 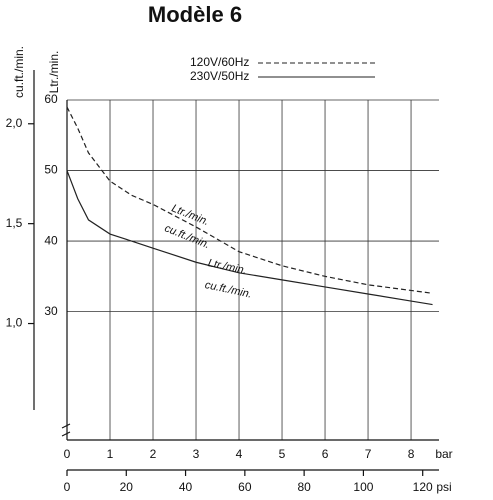 What do you see at coordinates (196, 454) in the screenshot?
I see `x-tick-label: 3` at bounding box center [196, 454].